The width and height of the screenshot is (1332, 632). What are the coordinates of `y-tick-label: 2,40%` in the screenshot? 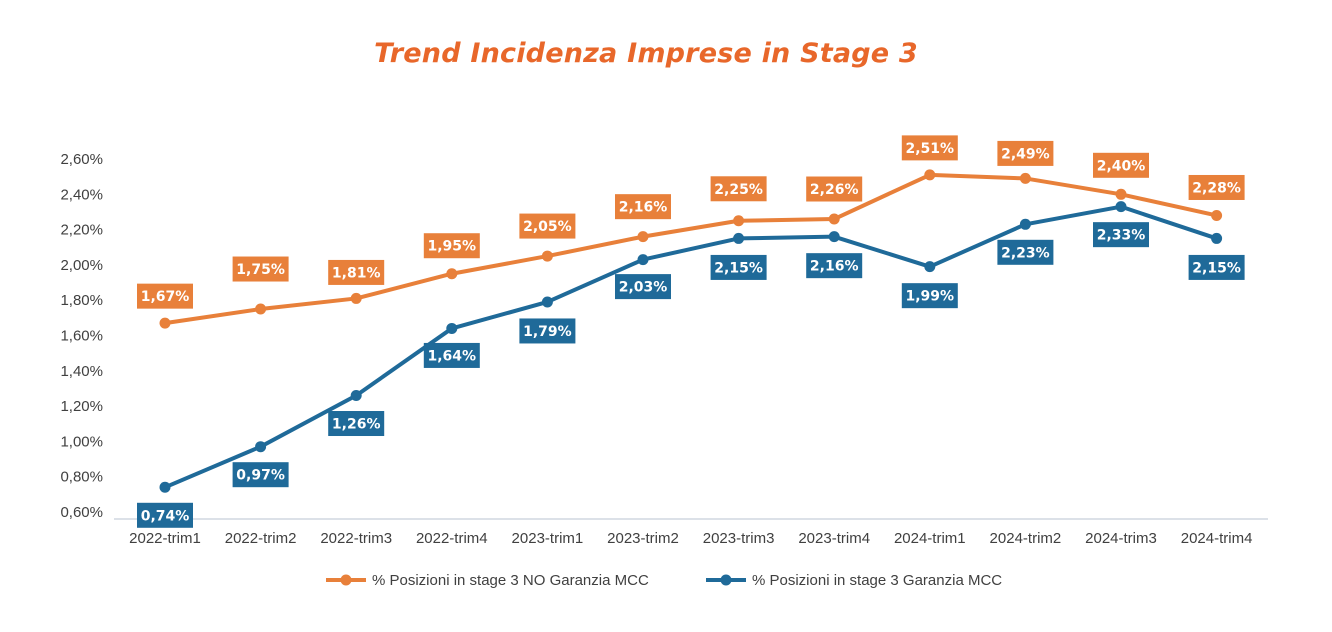 It's located at (81, 194).